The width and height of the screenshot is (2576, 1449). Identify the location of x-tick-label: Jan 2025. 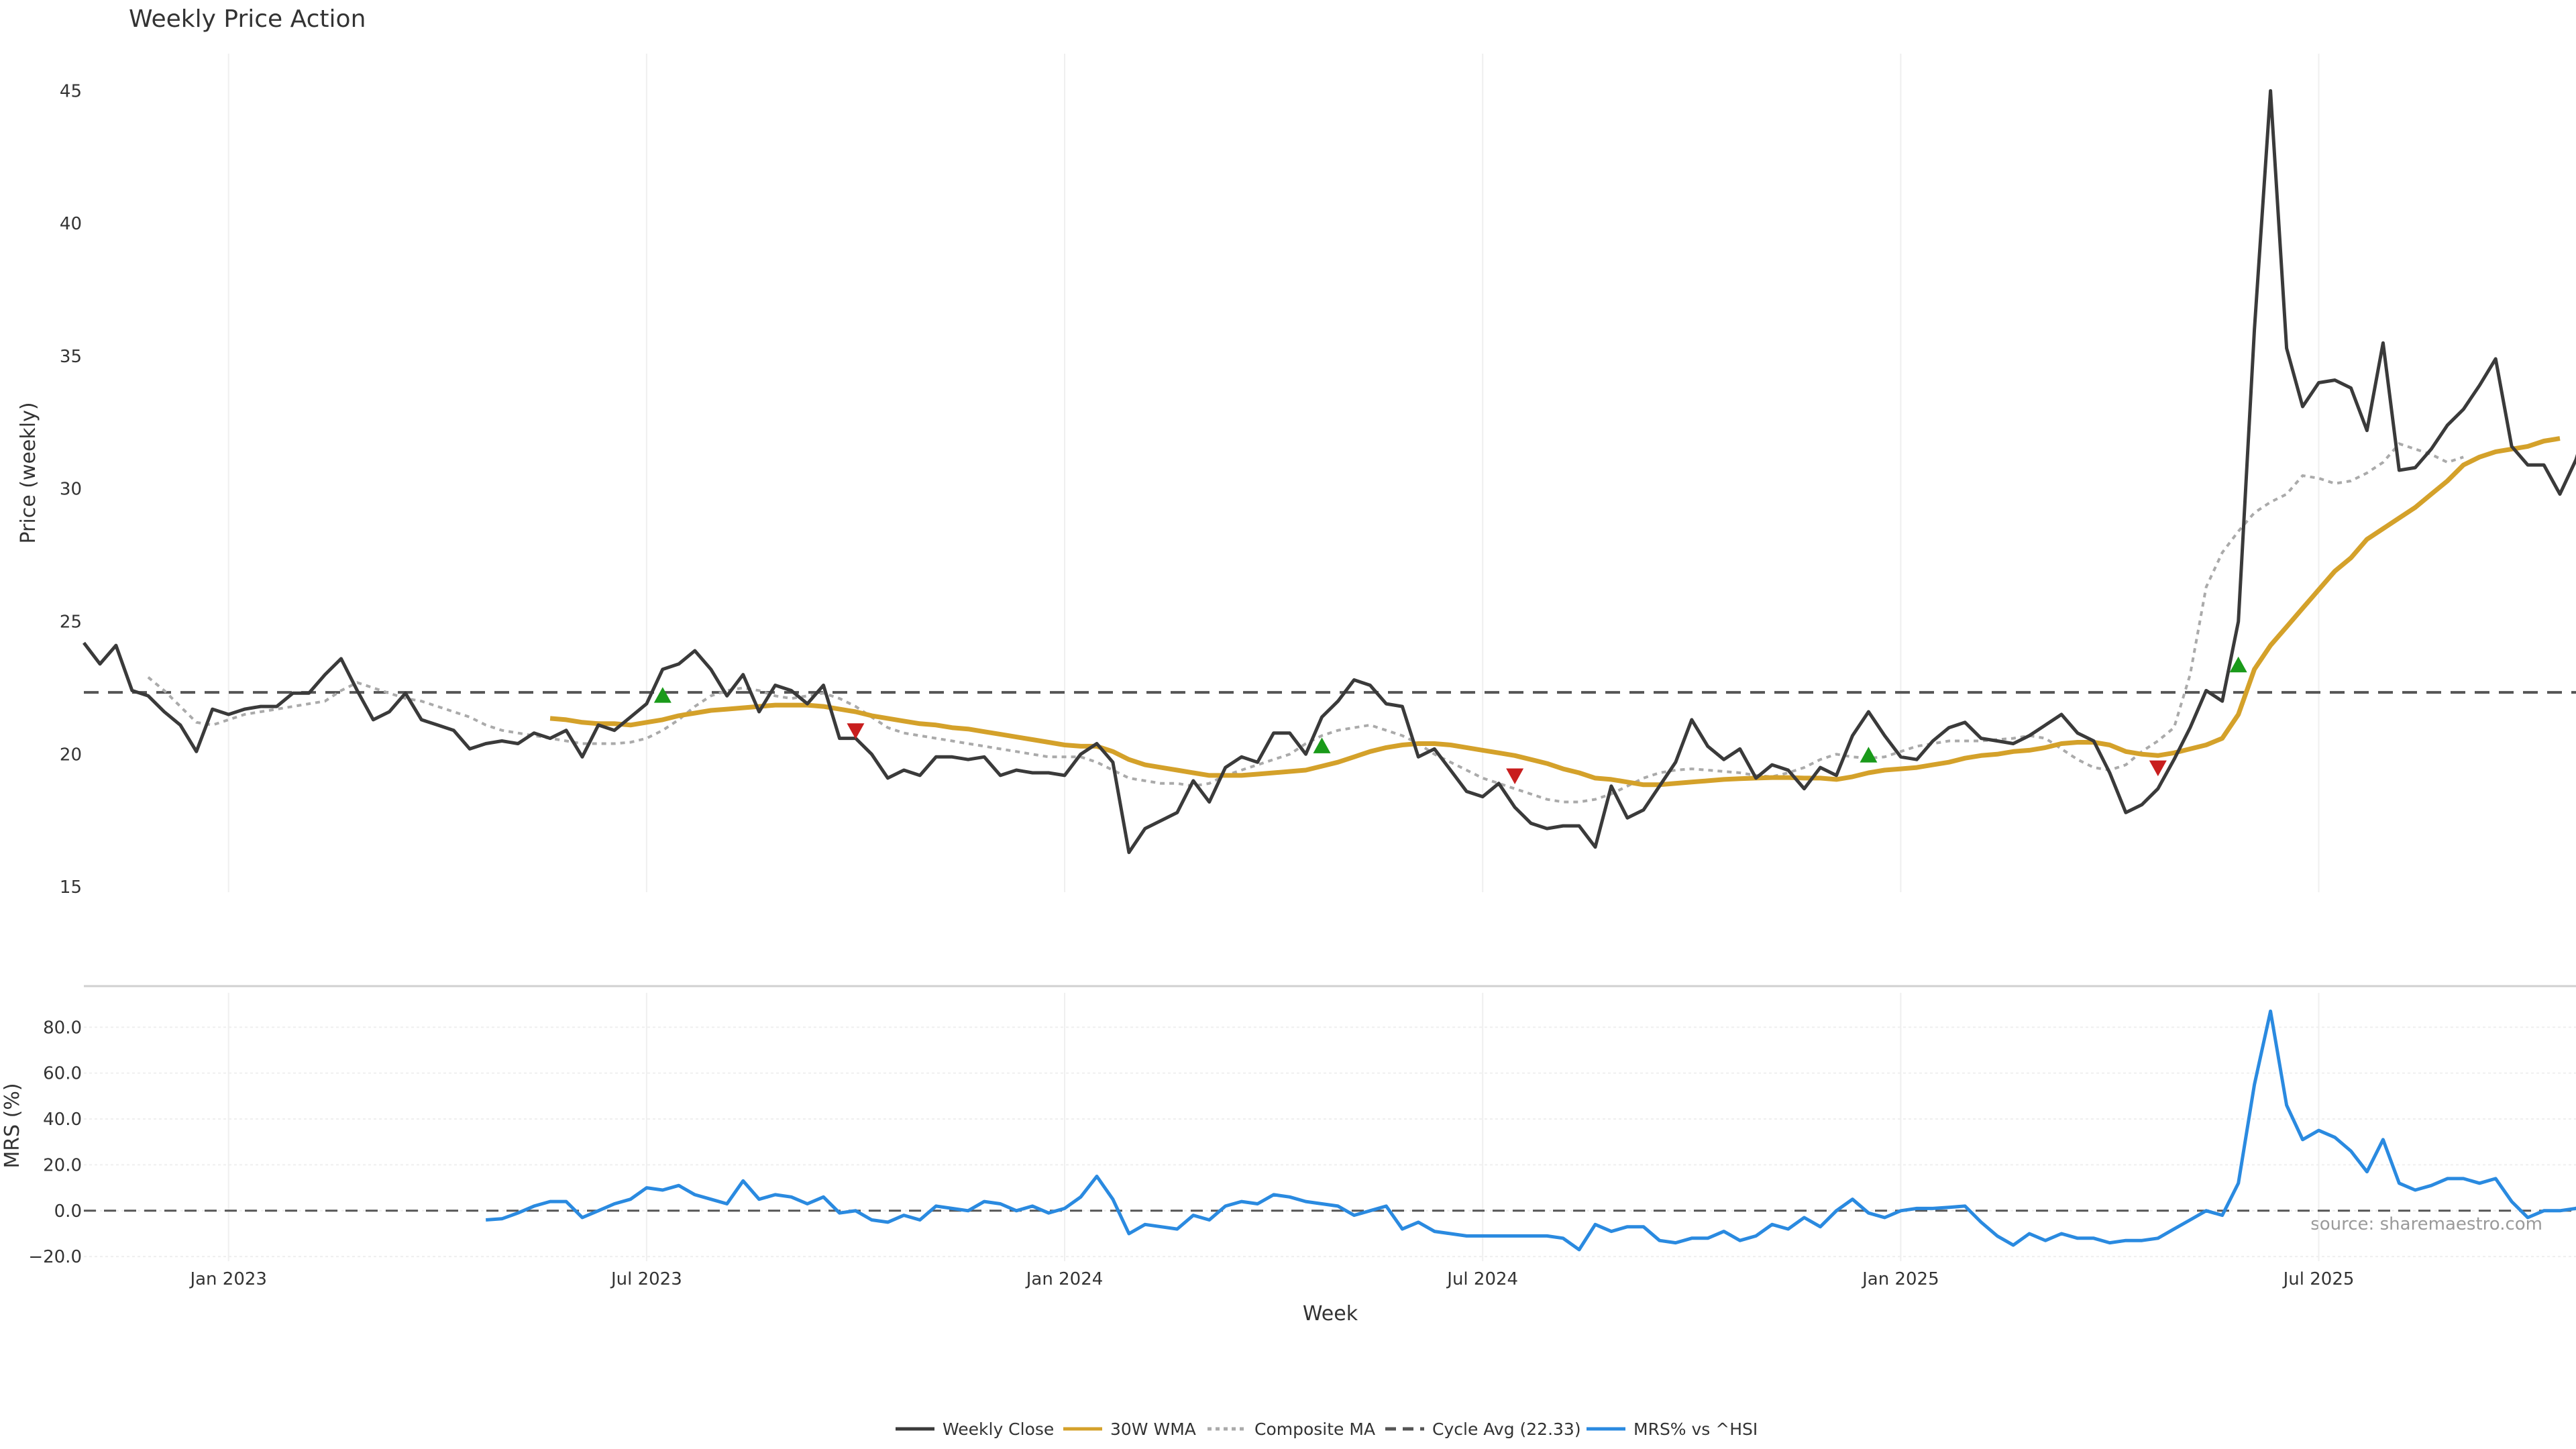
(1900, 1279).